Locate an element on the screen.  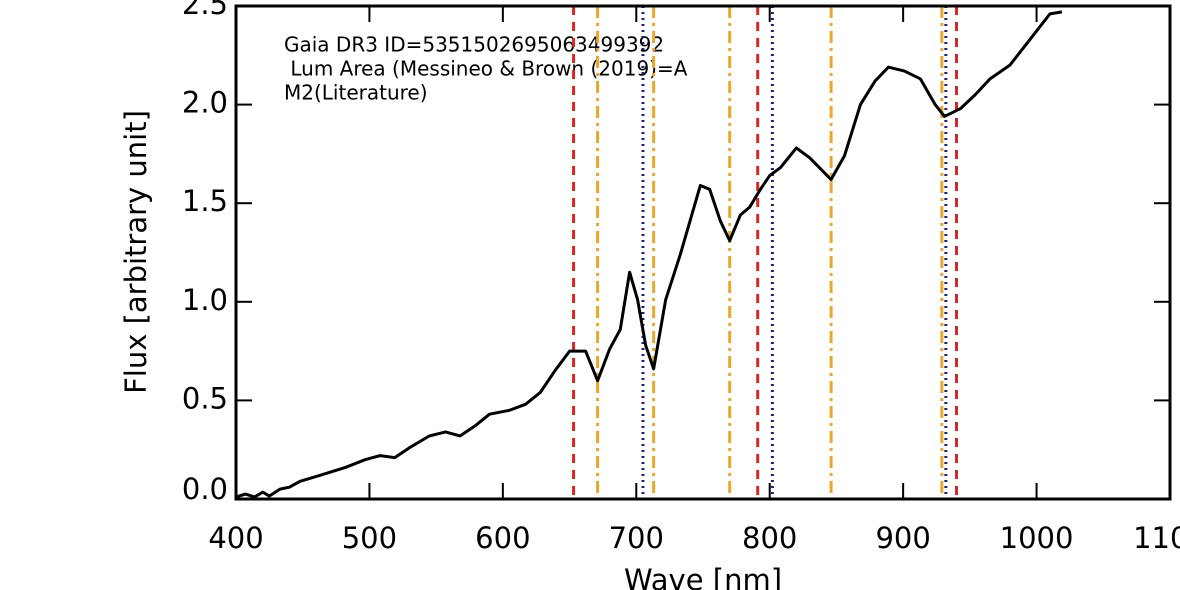
y-tick-label: 2.0 is located at coordinates (205, 103).